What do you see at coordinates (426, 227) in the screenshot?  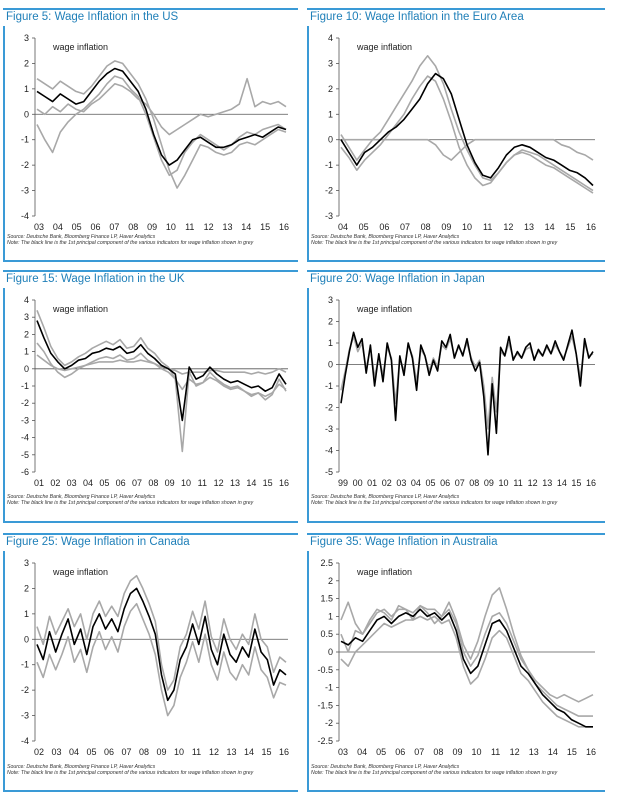 I see `x-tick-label: 08` at bounding box center [426, 227].